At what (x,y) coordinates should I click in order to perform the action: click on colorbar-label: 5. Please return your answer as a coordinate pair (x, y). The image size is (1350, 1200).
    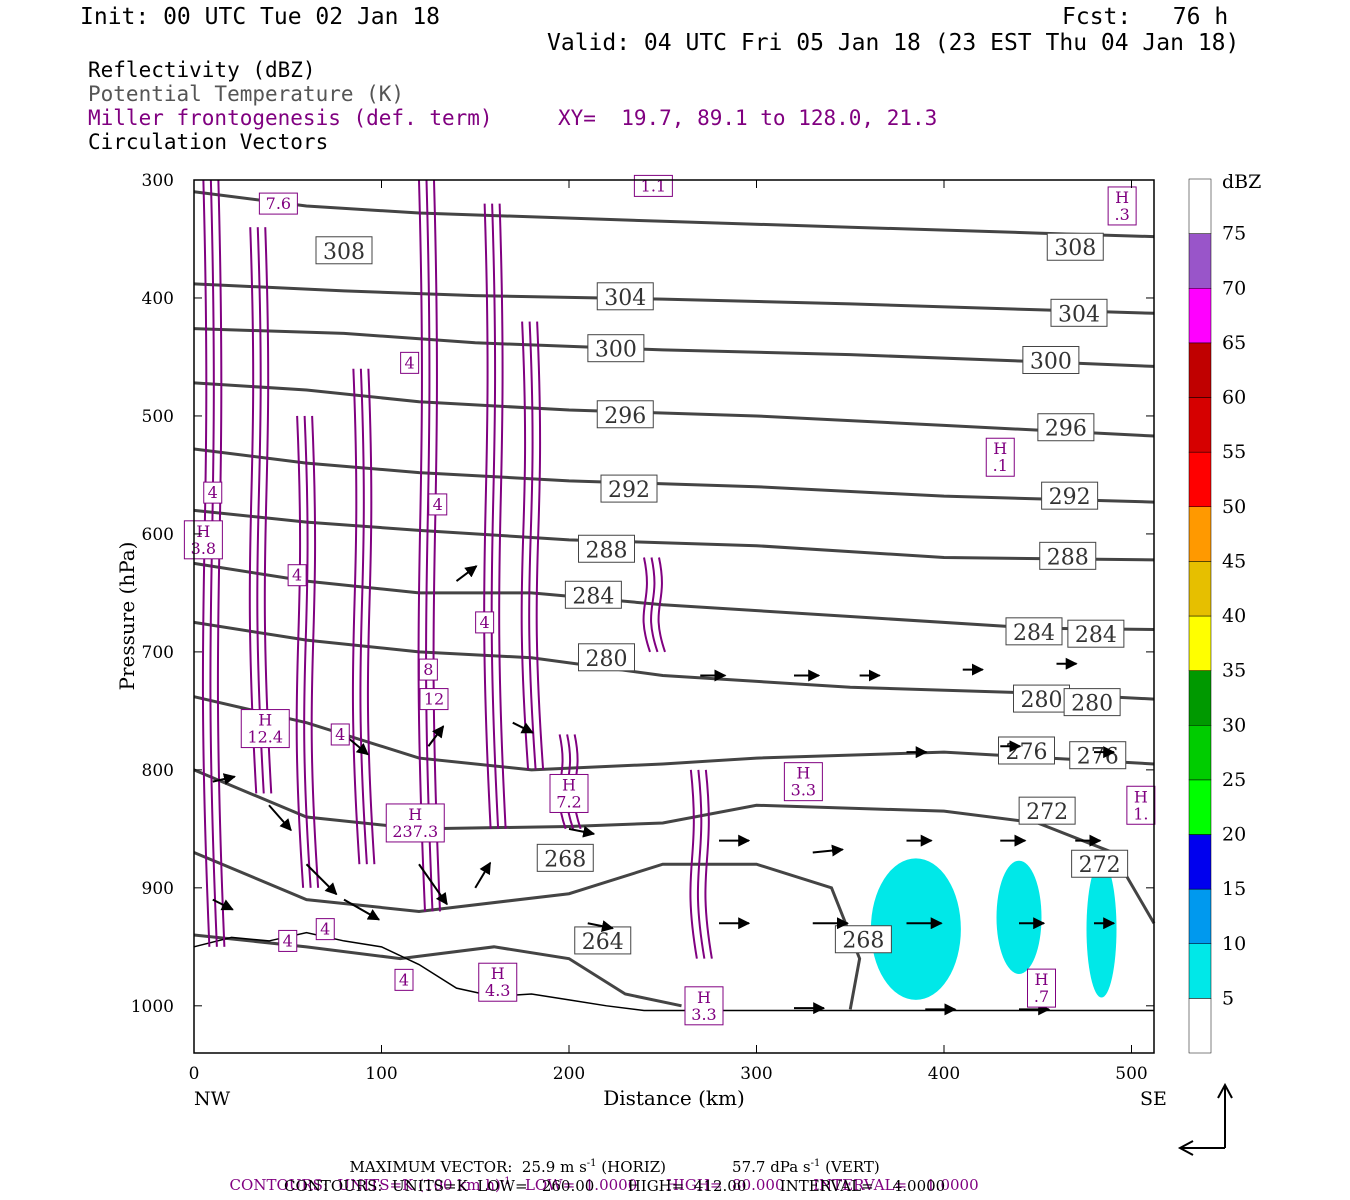
    Looking at the image, I should click on (1228, 998).